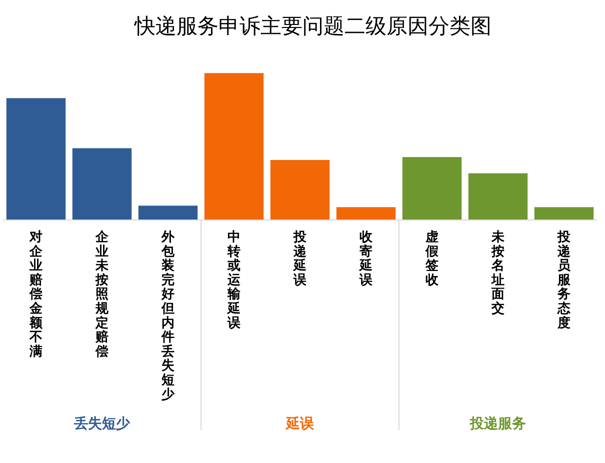  I want to click on category-label: 外包装完好但内件丢失短少, so click(168, 315).